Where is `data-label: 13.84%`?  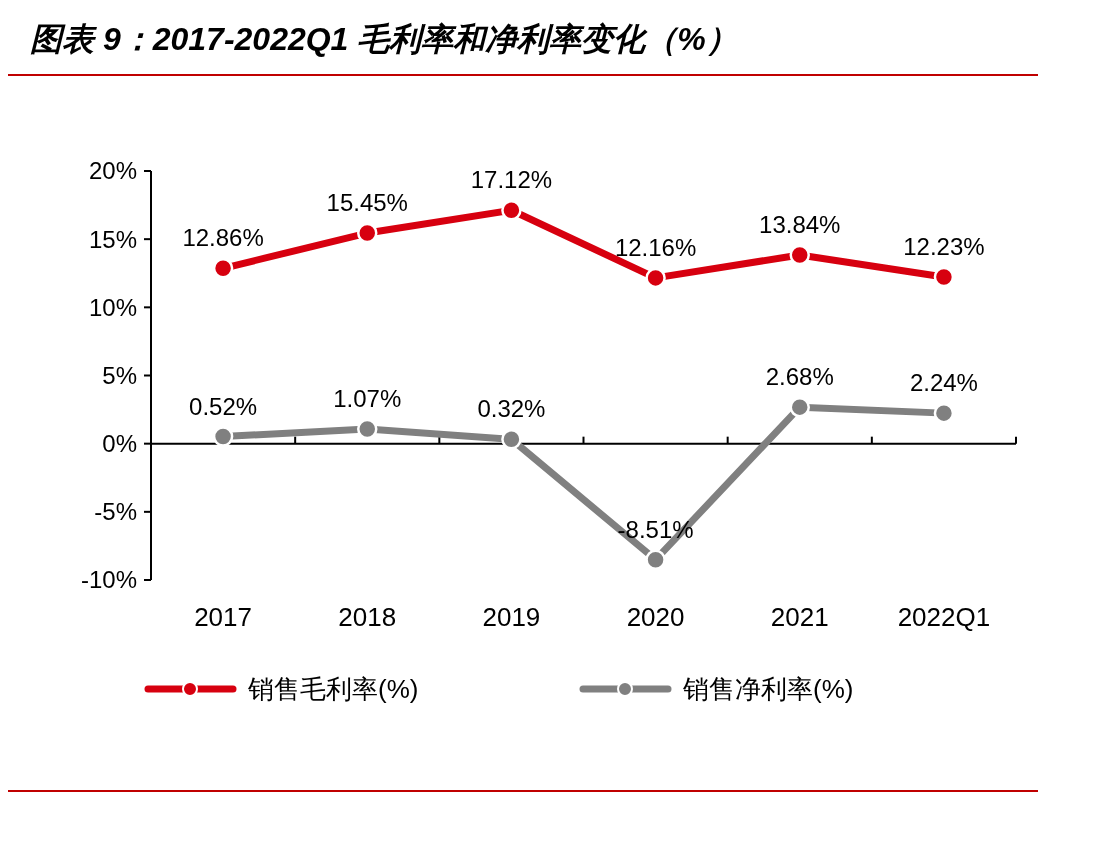 data-label: 13.84% is located at coordinates (800, 224).